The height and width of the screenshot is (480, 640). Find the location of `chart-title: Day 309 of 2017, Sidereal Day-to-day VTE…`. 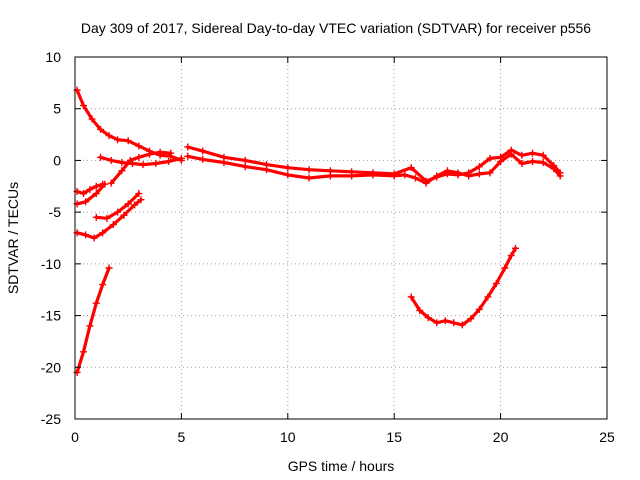

chart-title: Day 309 of 2017, Sidereal Day-to-day VTE… is located at coordinates (336, 28).